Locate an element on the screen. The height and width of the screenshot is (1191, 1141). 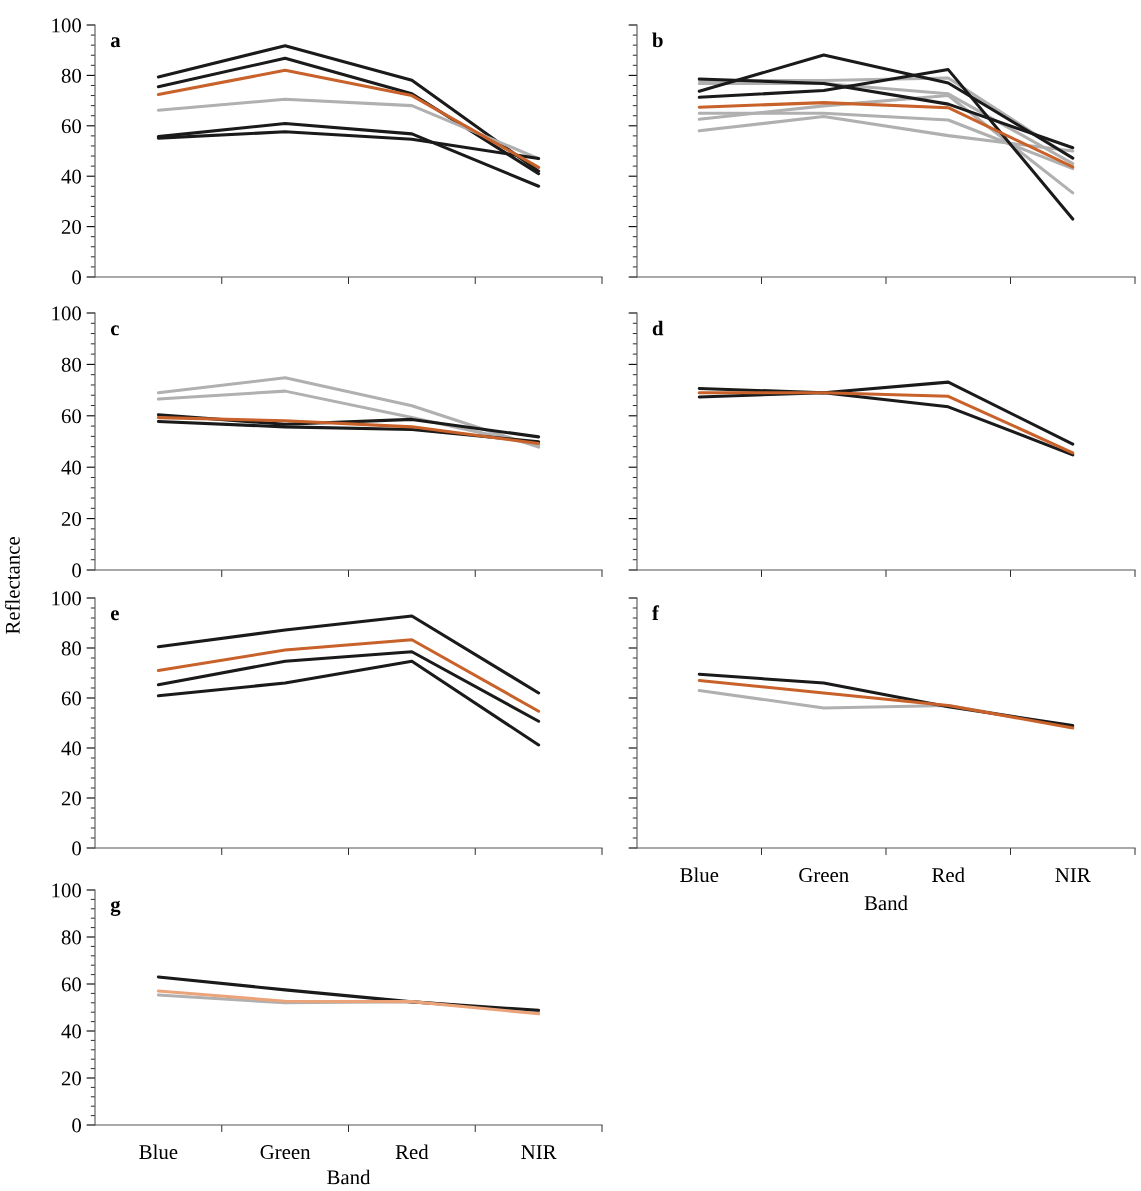
y-axis-title: Reflectance is located at coordinates (12, 585).